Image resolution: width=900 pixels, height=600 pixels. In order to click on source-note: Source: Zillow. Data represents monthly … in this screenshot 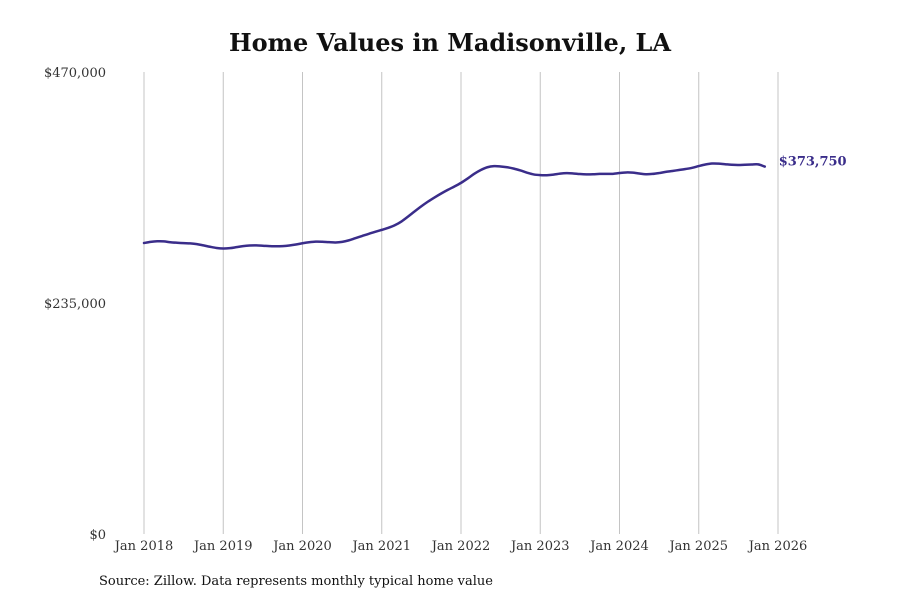, I will do `click(296, 581)`.